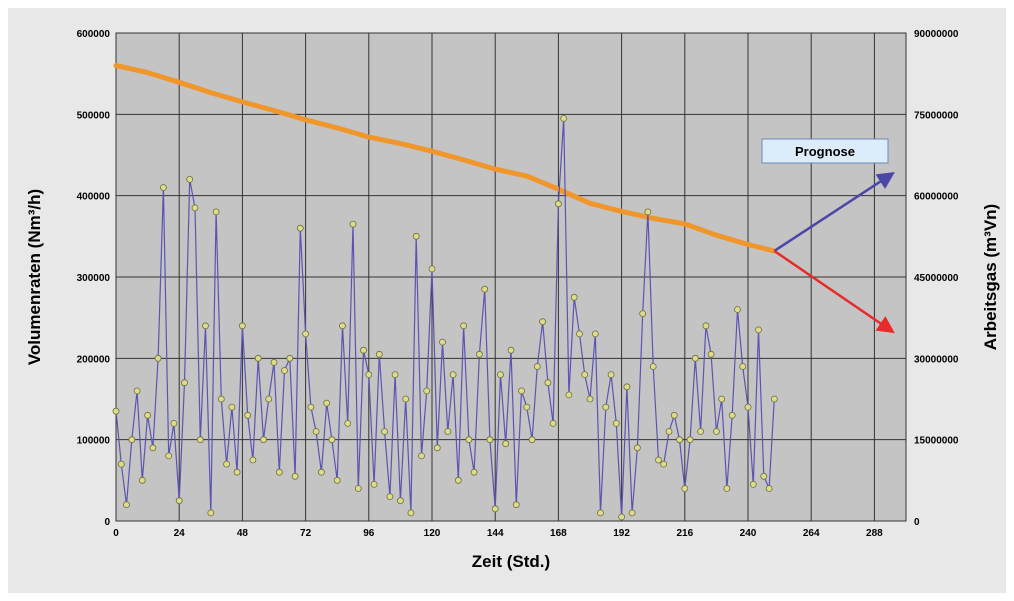 This screenshot has width=1014, height=601. What do you see at coordinates (936, 34) in the screenshot?
I see `y-right-tick-label: 90000000` at bounding box center [936, 34].